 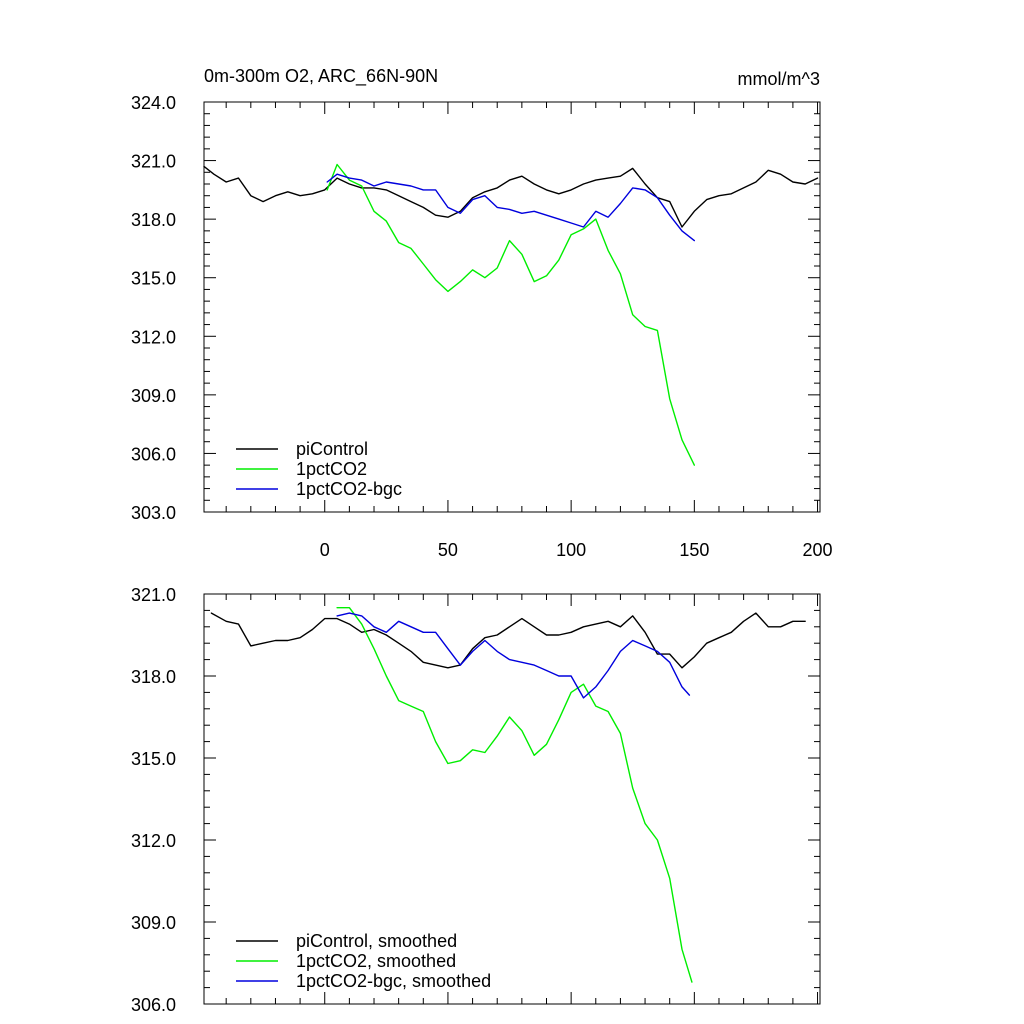 What do you see at coordinates (448, 550) in the screenshot?
I see `x-tick-label: 50` at bounding box center [448, 550].